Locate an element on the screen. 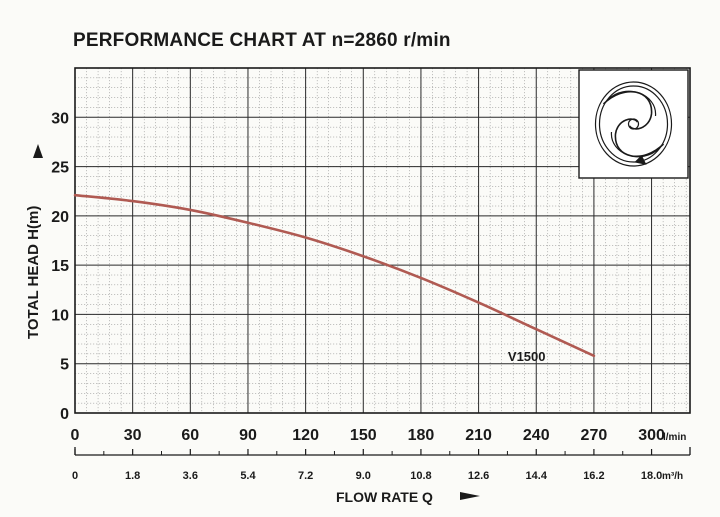  chart-title: PERFORMANCE CHART AT n=2860 r/min is located at coordinates (262, 40).